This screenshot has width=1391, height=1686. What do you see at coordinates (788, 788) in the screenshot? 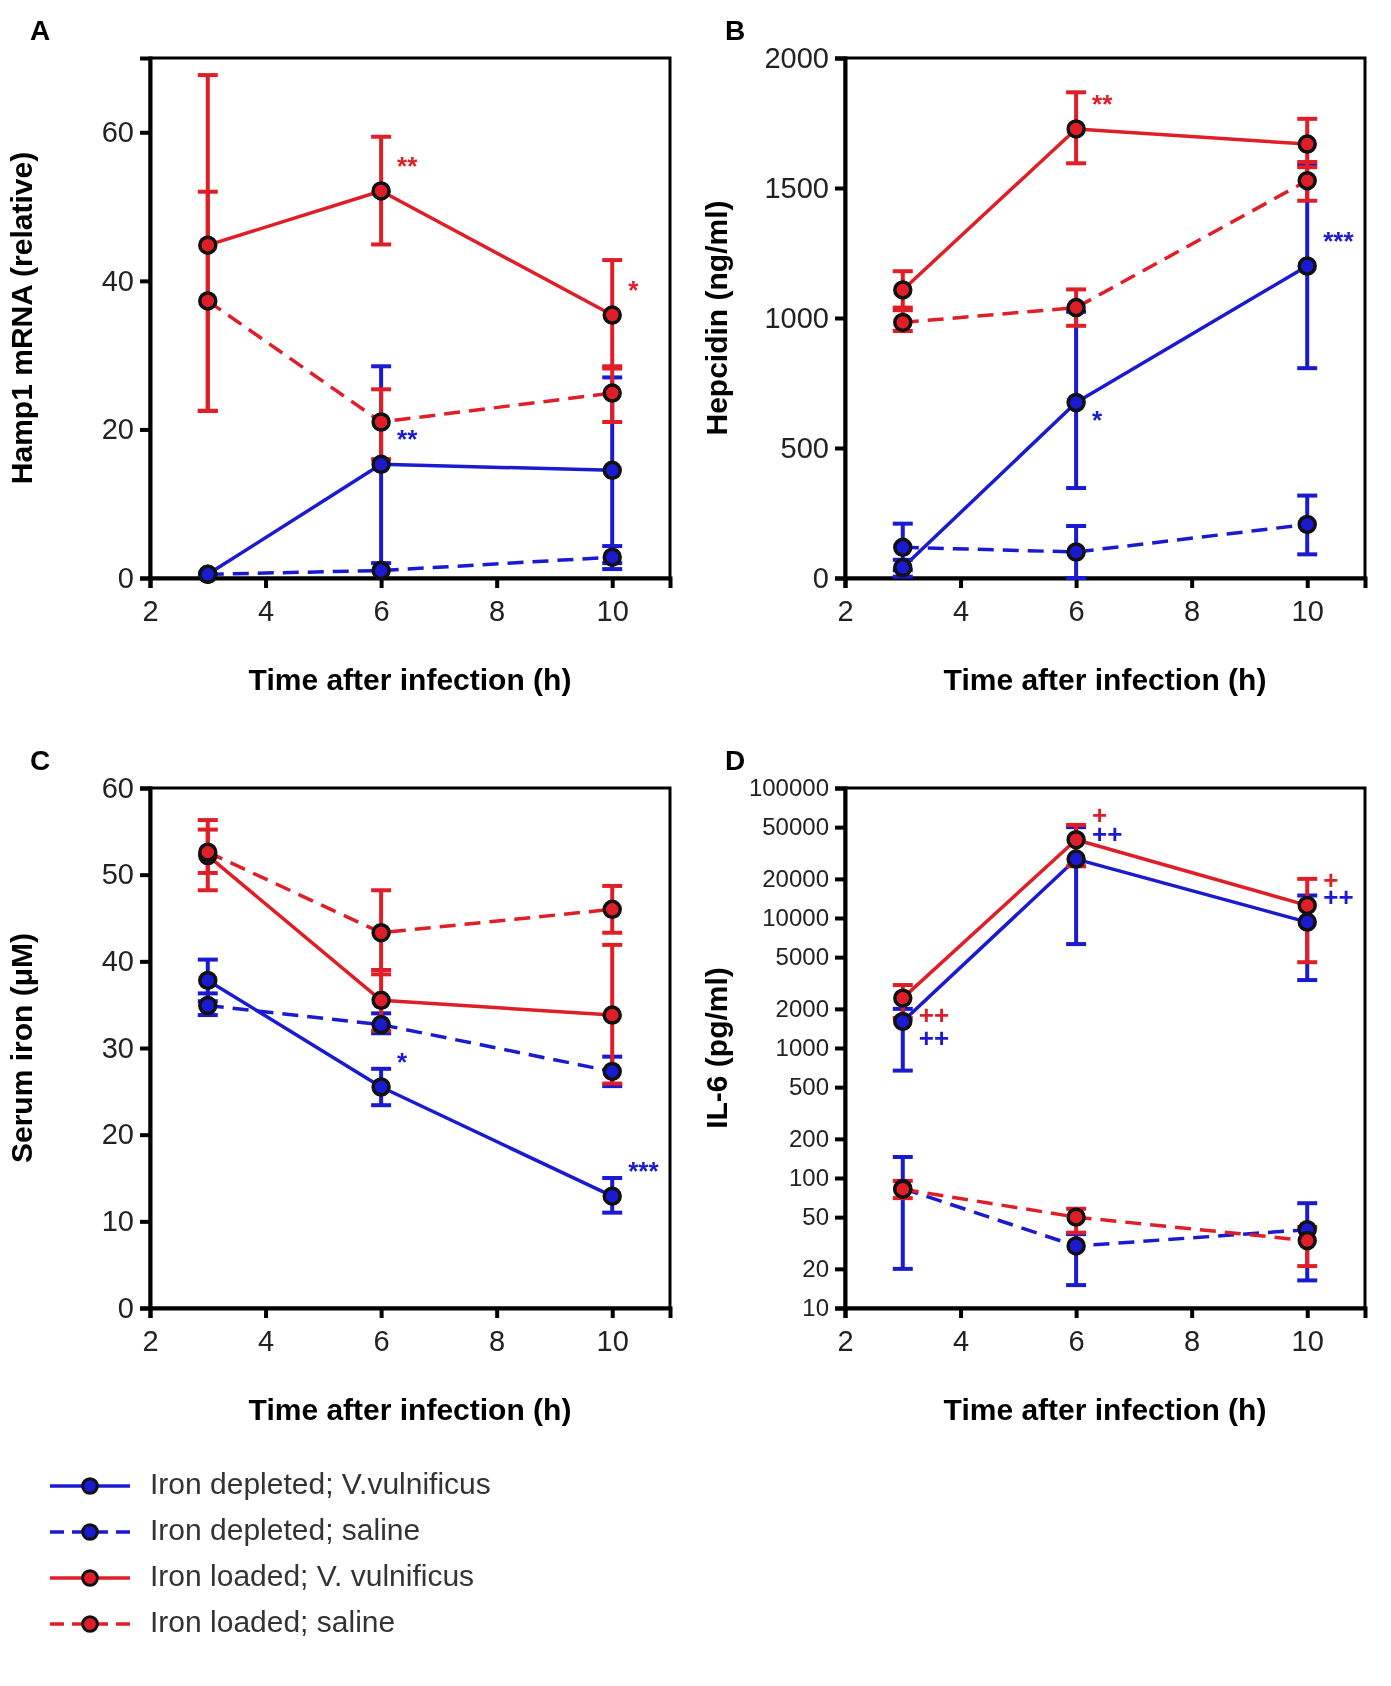
I see `y-tick-label: 100000` at bounding box center [788, 788].